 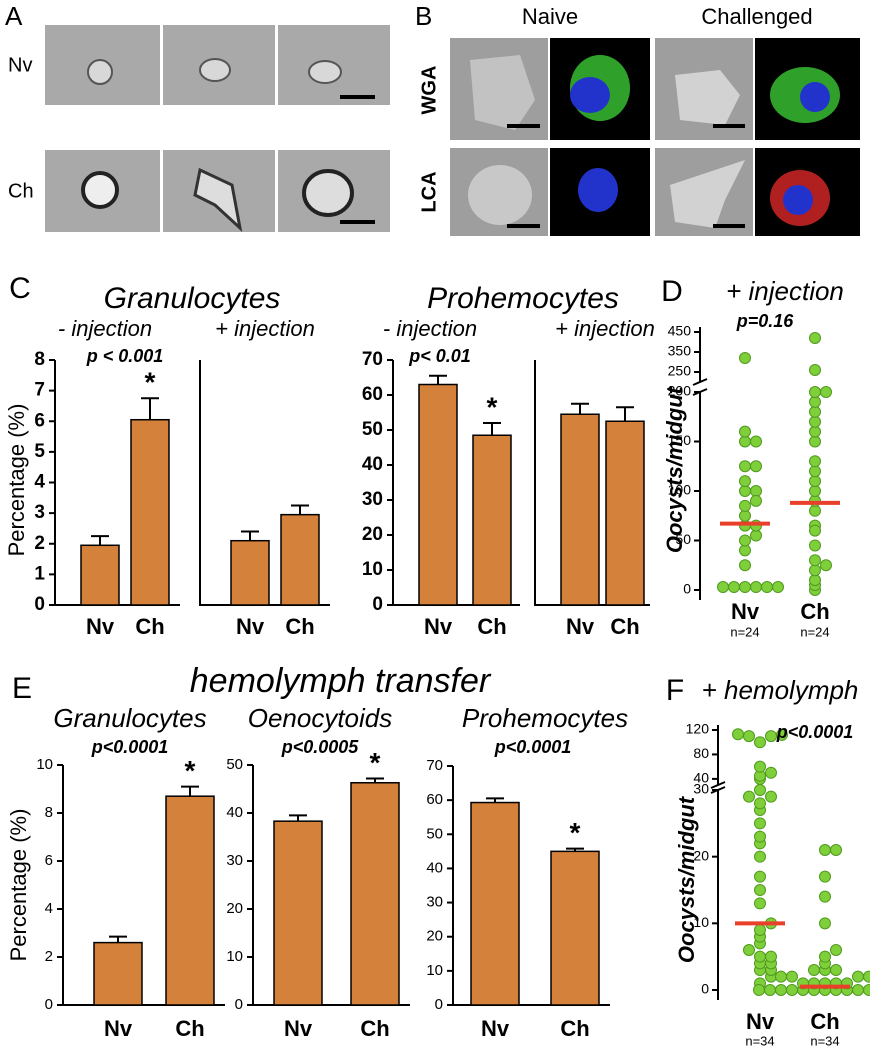 What do you see at coordinates (680, 371) in the screenshot?
I see `y-tick-label: 250` at bounding box center [680, 371].